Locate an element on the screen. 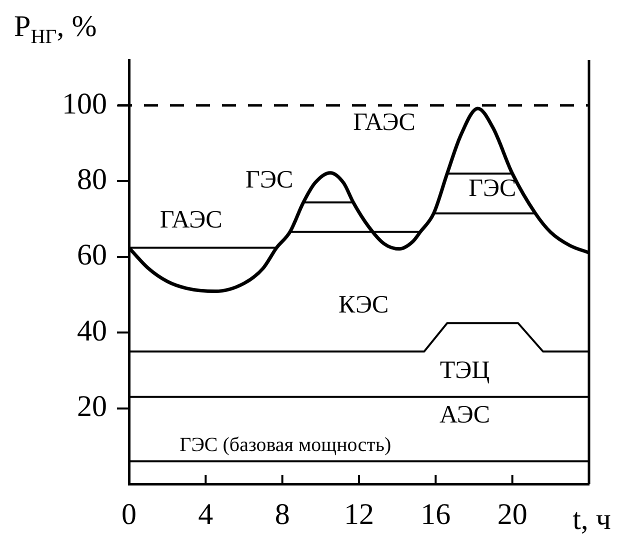 The height and width of the screenshot is (538, 619). y-tick-label: 100 is located at coordinates (84, 103).